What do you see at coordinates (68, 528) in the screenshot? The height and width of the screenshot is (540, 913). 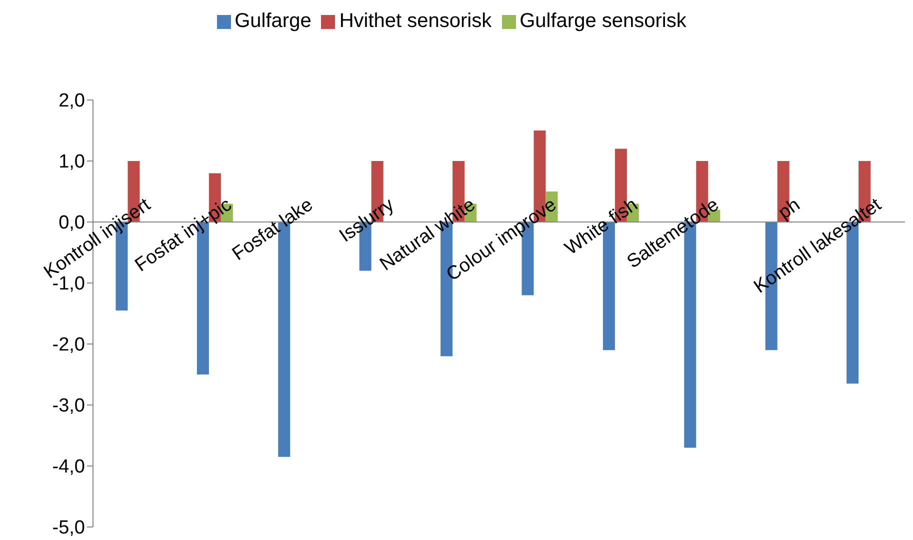 I see `y-tick-label: -5,0` at bounding box center [68, 528].